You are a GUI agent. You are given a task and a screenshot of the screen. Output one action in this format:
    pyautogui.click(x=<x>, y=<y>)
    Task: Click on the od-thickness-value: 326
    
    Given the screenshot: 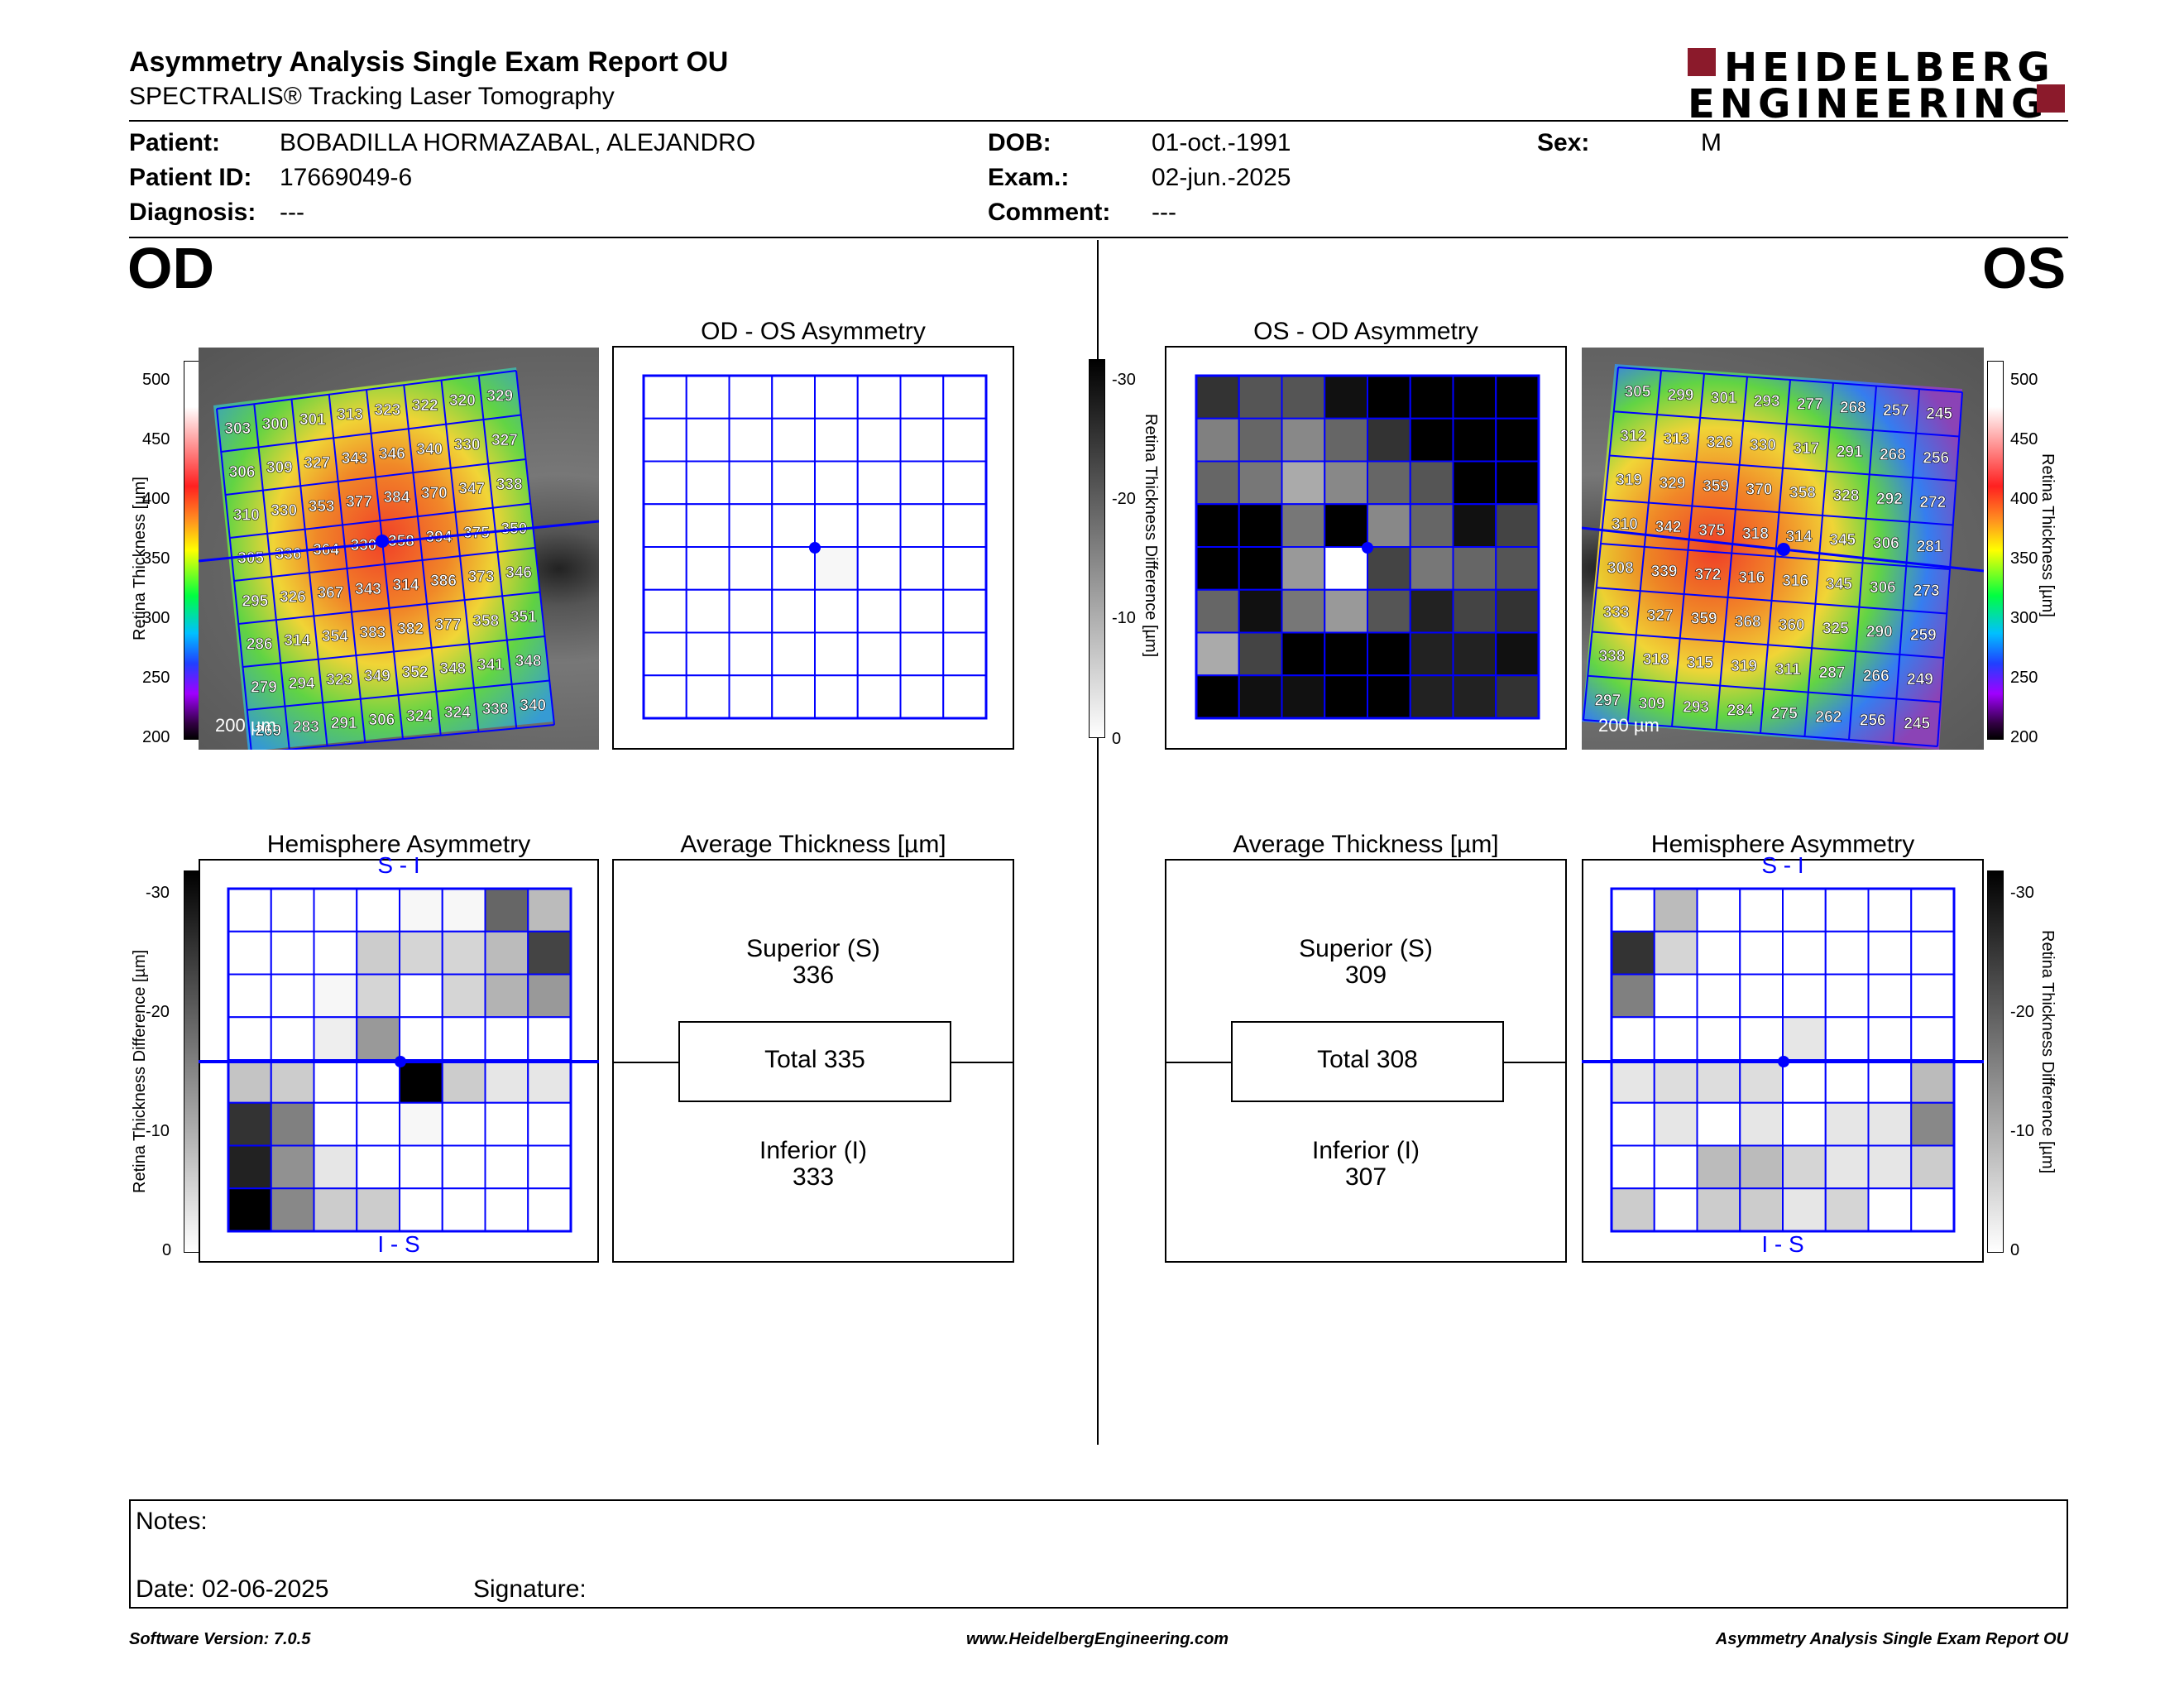 What is the action you would take?
    pyautogui.click(x=293, y=598)
    